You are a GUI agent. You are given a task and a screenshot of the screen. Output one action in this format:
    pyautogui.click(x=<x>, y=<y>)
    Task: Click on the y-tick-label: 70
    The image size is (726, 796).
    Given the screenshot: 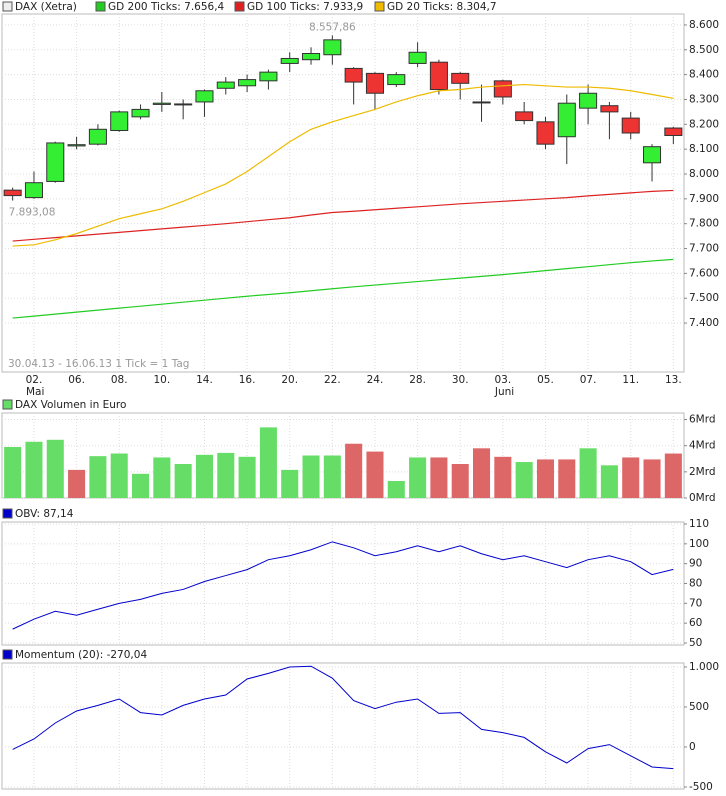 What is the action you would take?
    pyautogui.click(x=695, y=603)
    